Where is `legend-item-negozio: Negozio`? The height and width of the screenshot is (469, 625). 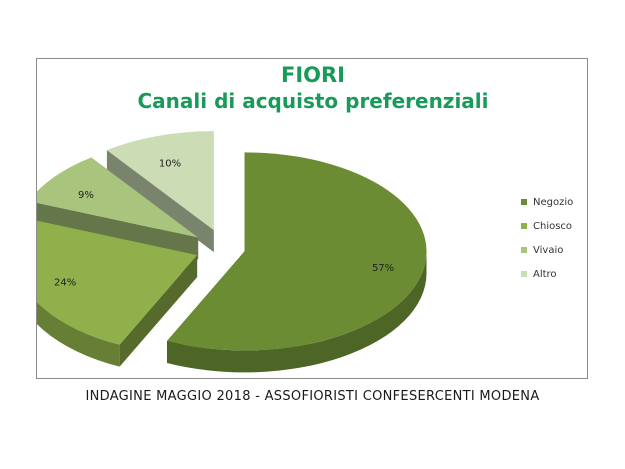
legend-item-negozio: Negozio is located at coordinates (547, 202).